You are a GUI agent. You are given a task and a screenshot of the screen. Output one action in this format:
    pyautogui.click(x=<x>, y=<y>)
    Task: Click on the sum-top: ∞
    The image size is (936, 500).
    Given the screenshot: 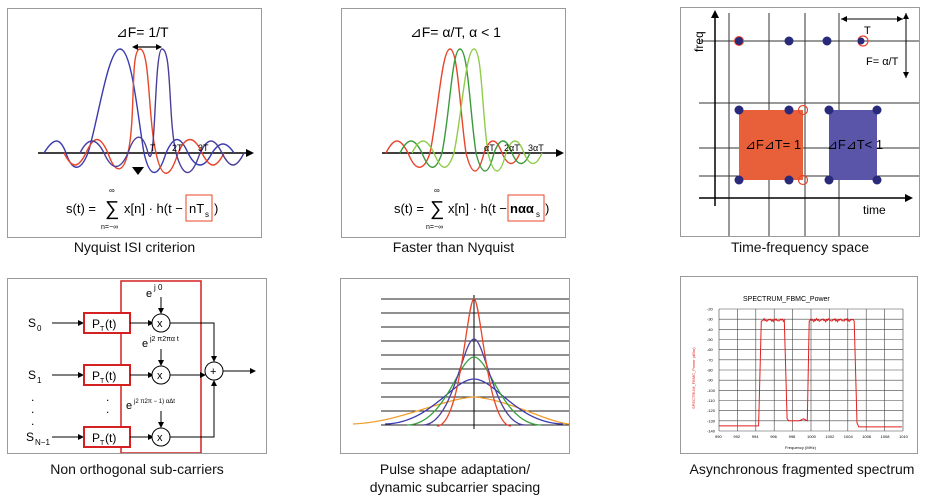 What is the action you would take?
    pyautogui.click(x=112, y=190)
    